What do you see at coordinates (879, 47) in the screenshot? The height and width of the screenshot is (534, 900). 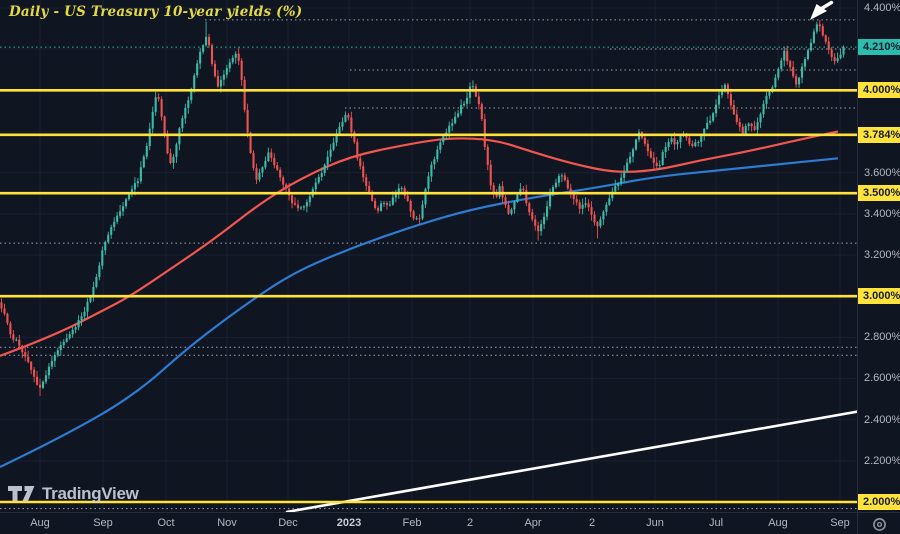 I see `last-price-badge: 4.210%` at bounding box center [879, 47].